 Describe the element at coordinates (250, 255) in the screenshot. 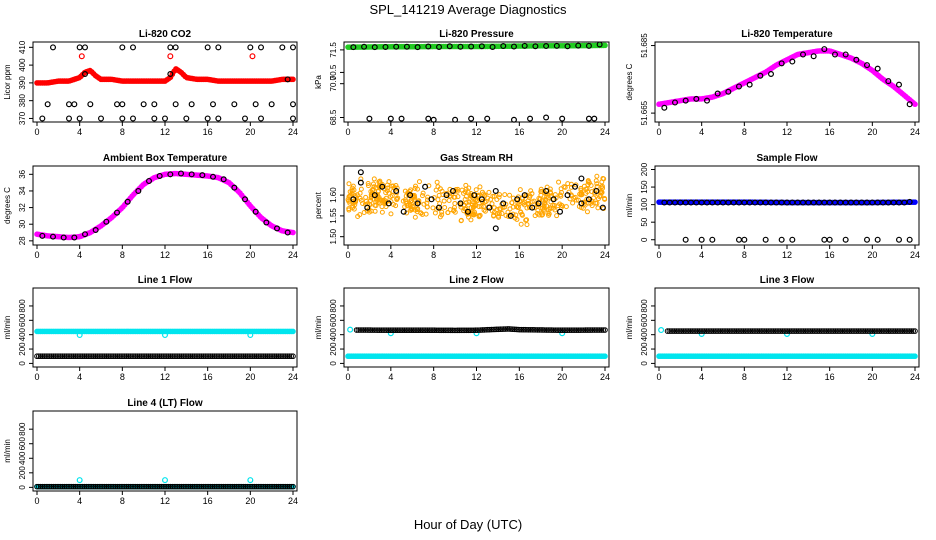

I see `x-tick-label: 20` at that location.